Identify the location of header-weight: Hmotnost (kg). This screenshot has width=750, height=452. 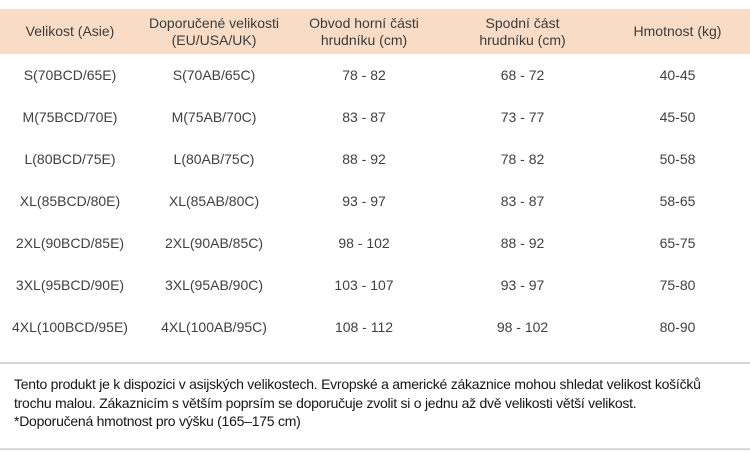
(677, 31).